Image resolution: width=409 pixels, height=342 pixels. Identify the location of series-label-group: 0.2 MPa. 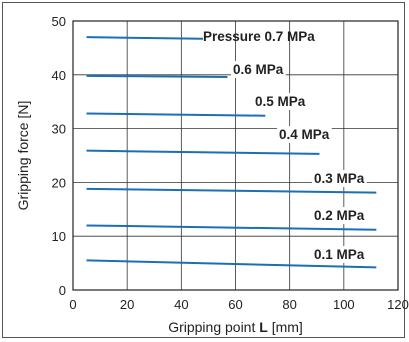
(339, 215).